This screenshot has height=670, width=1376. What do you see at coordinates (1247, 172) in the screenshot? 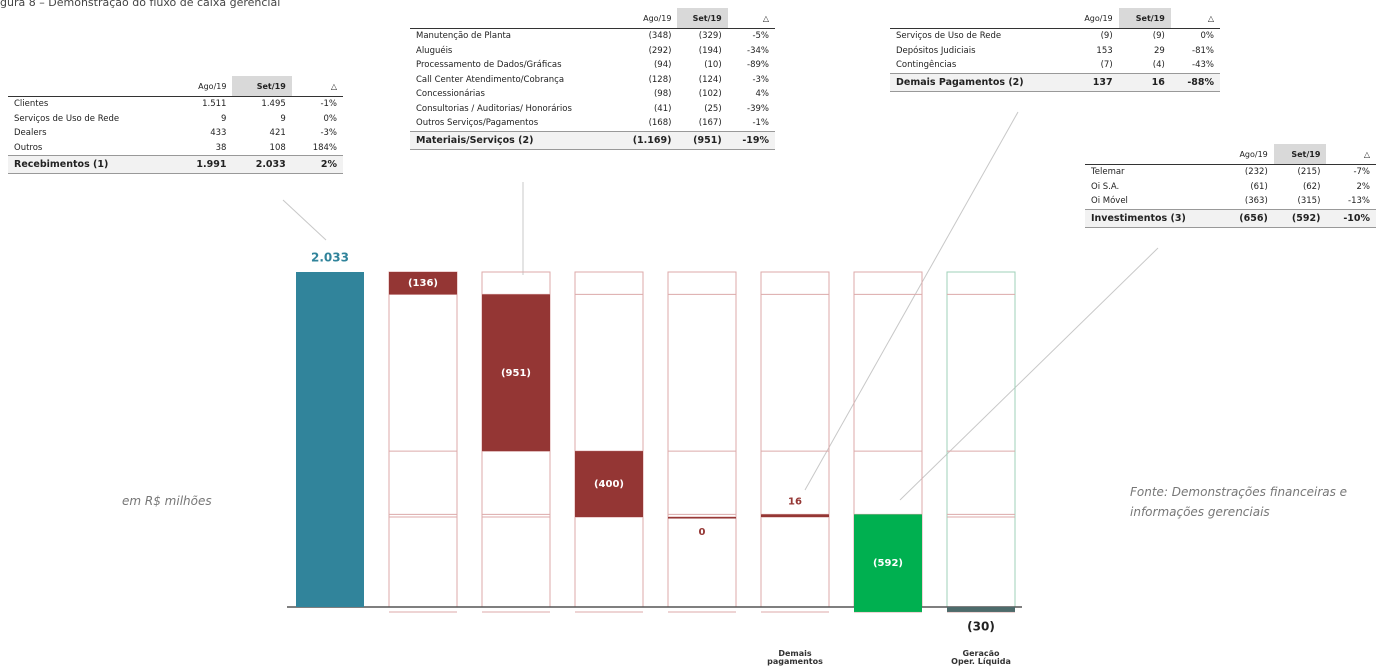
I see `table-cell: (232)` at bounding box center [1247, 172].